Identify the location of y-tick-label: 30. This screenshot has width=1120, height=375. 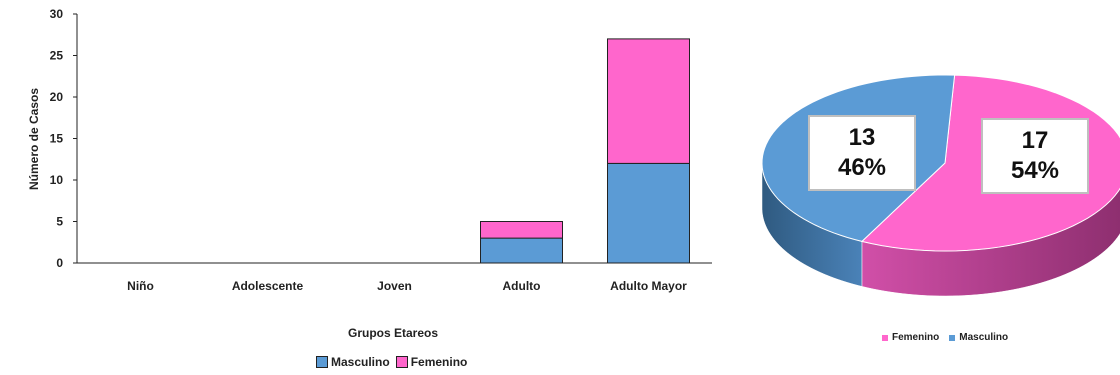
(57, 14).